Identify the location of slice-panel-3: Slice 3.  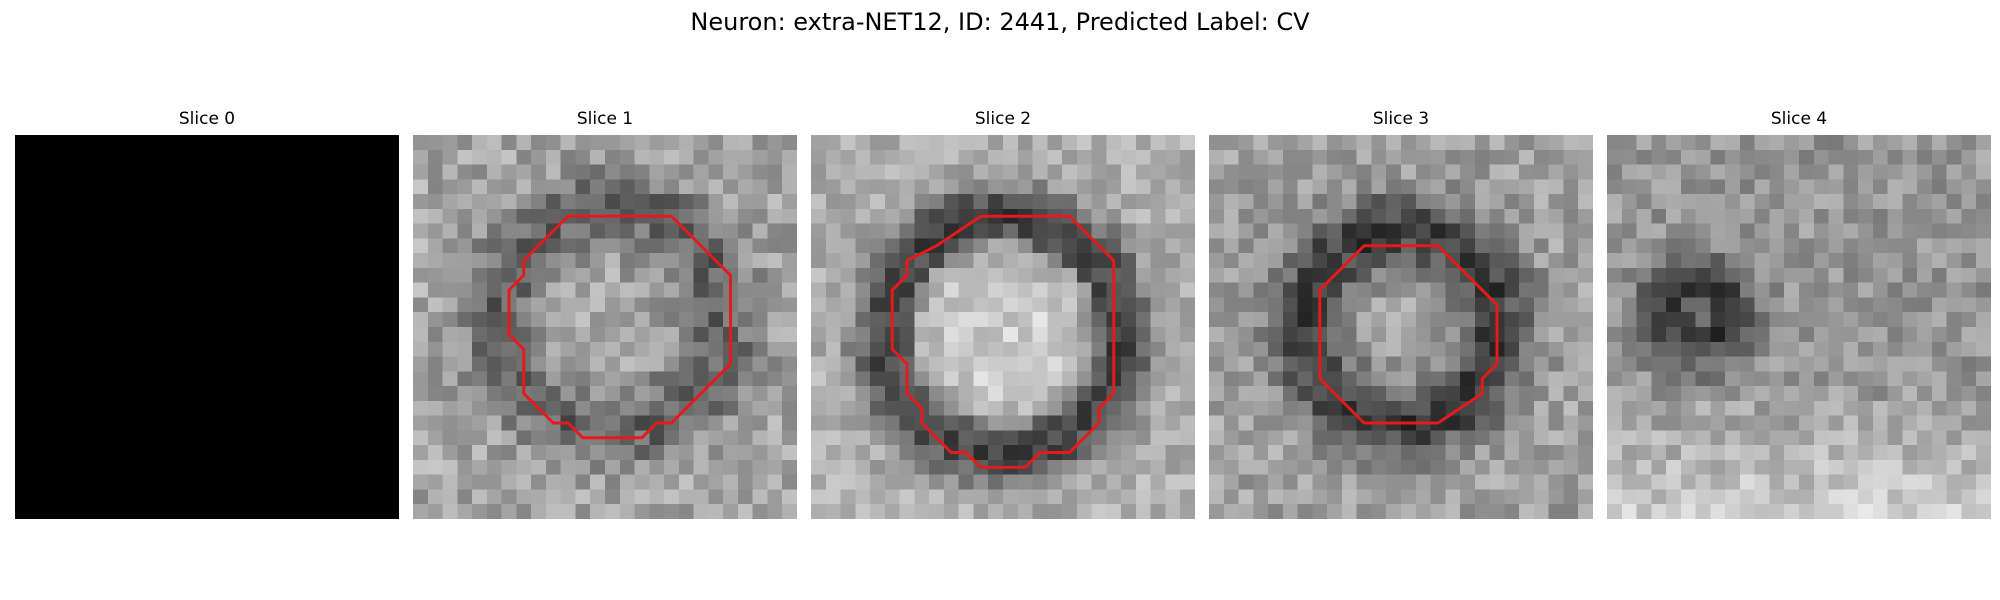
(1401, 313).